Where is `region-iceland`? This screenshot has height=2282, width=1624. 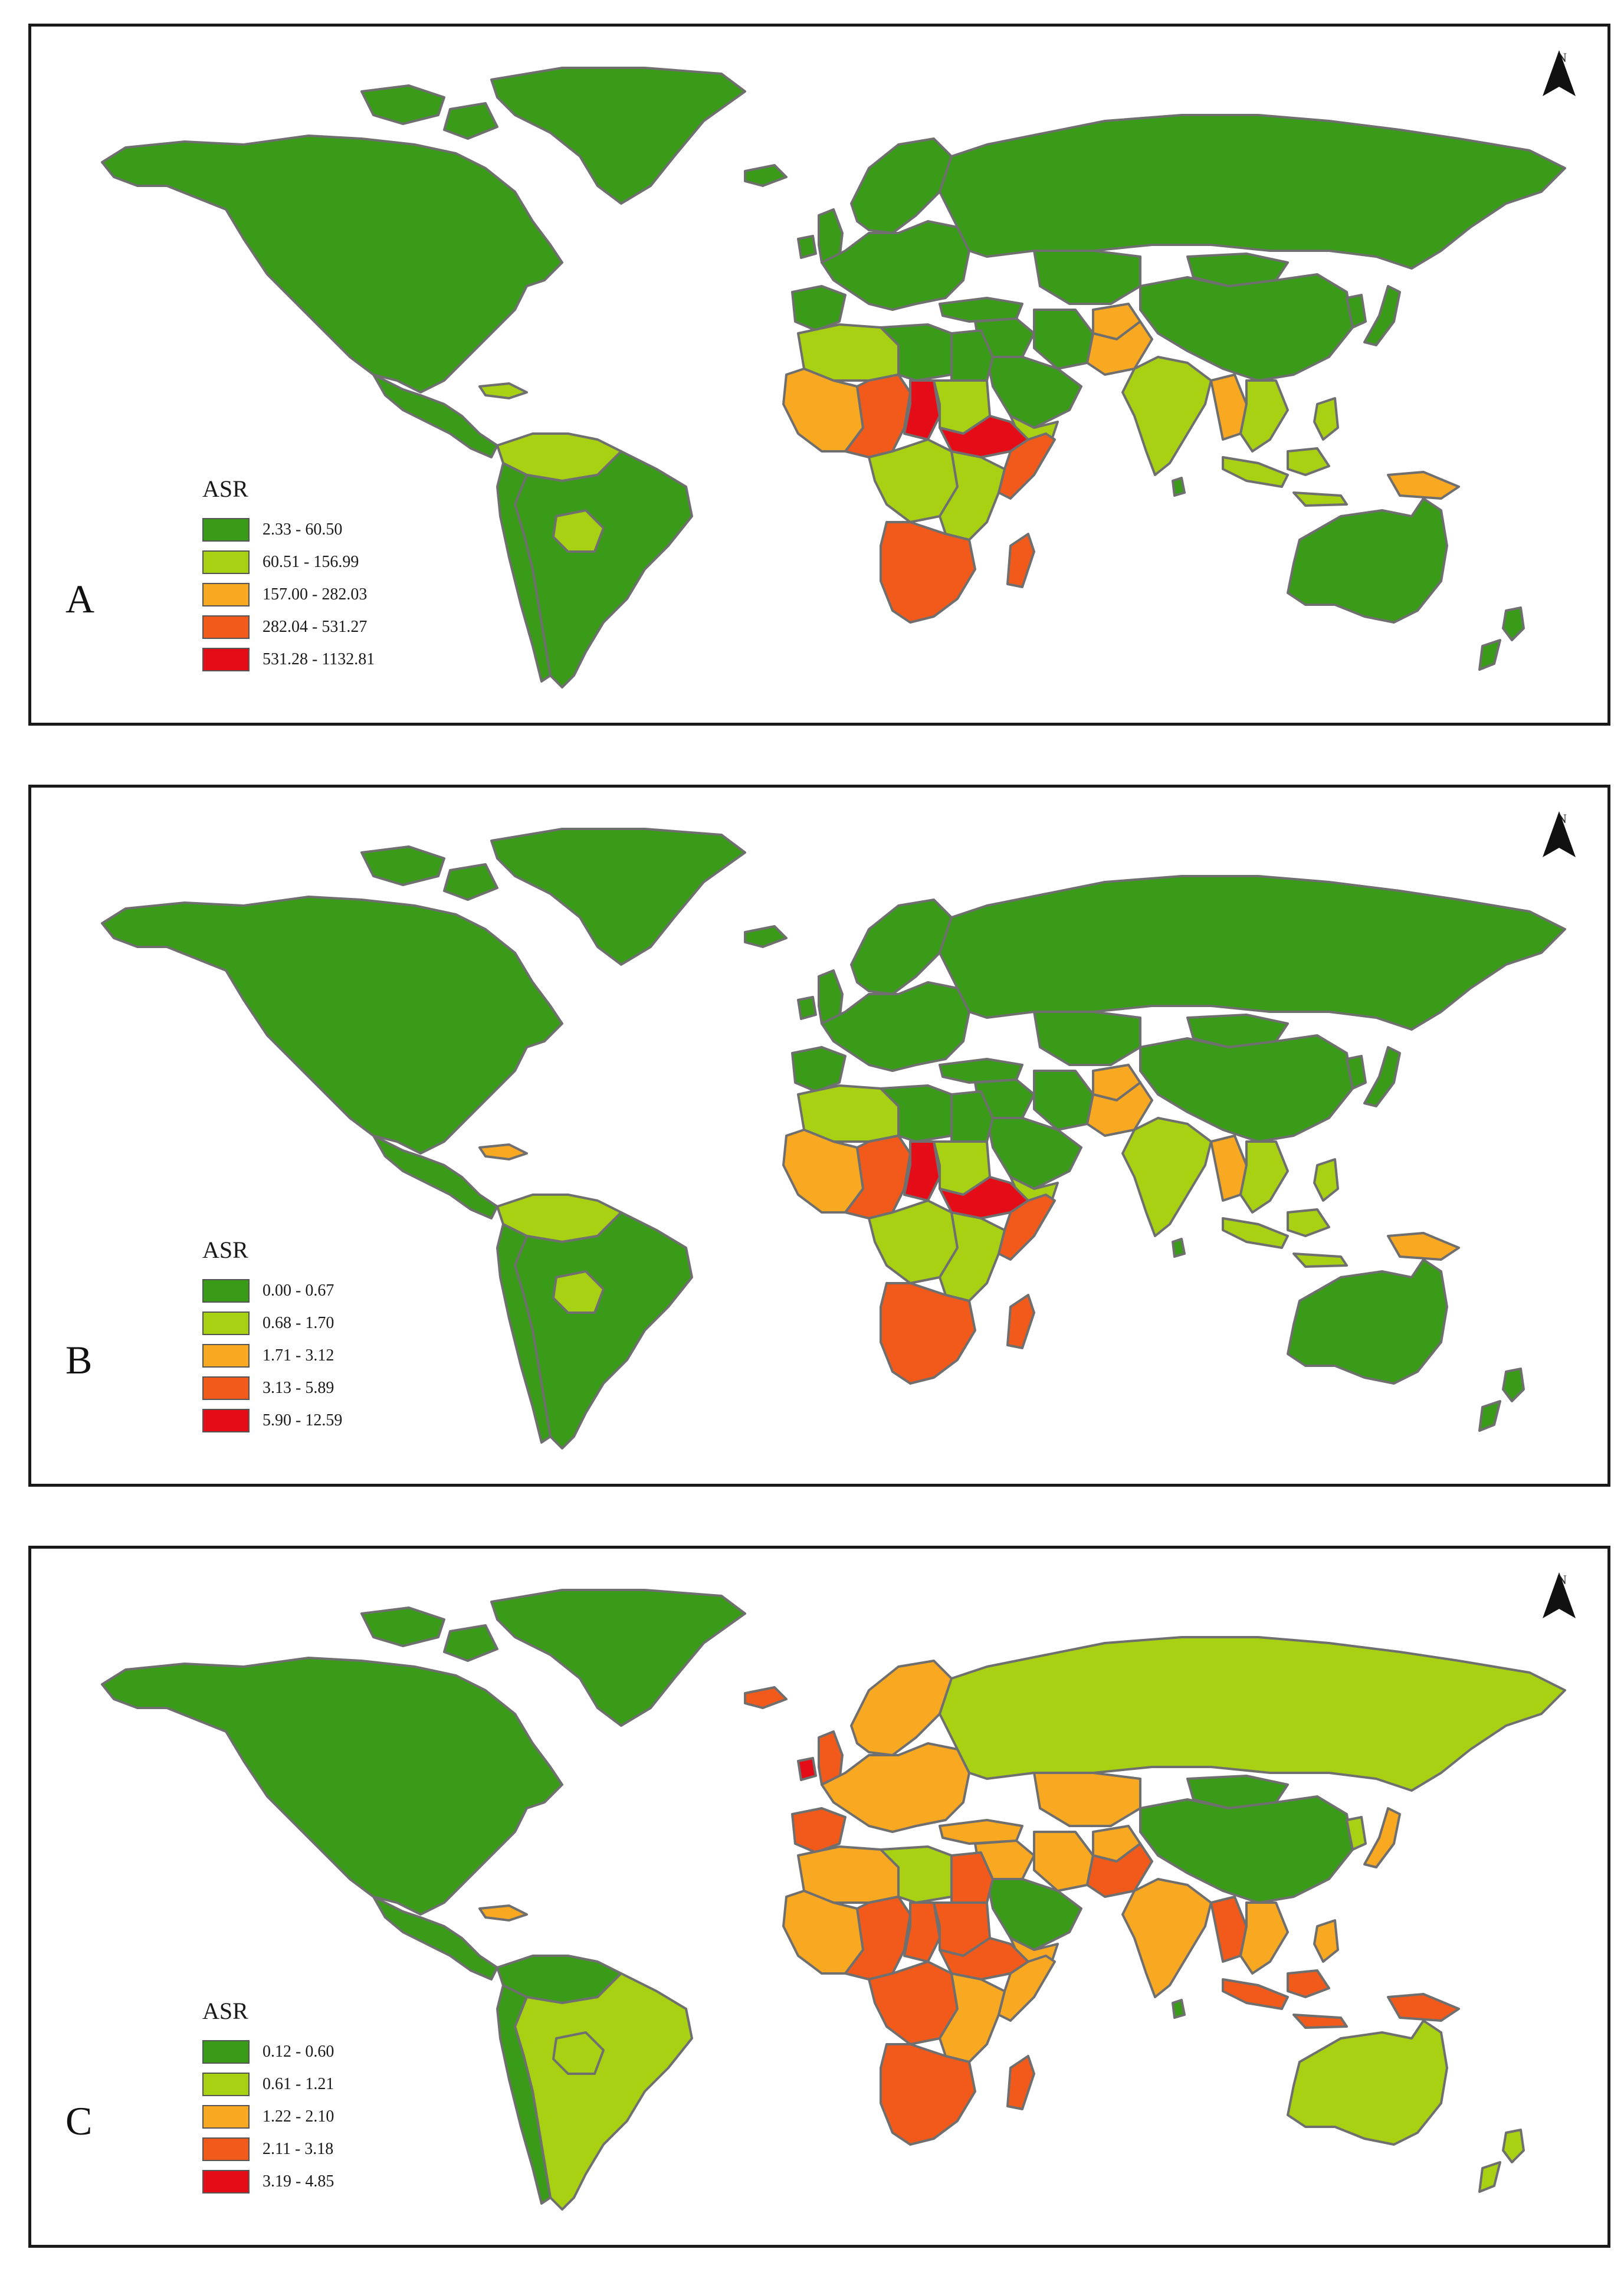 region-iceland is located at coordinates (766, 937).